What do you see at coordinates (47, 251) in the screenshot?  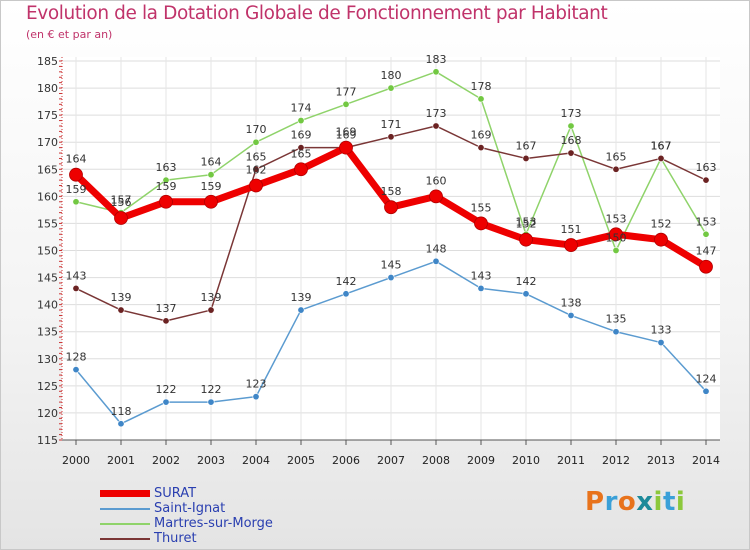 I see `y-tick-label: 150` at bounding box center [47, 251].